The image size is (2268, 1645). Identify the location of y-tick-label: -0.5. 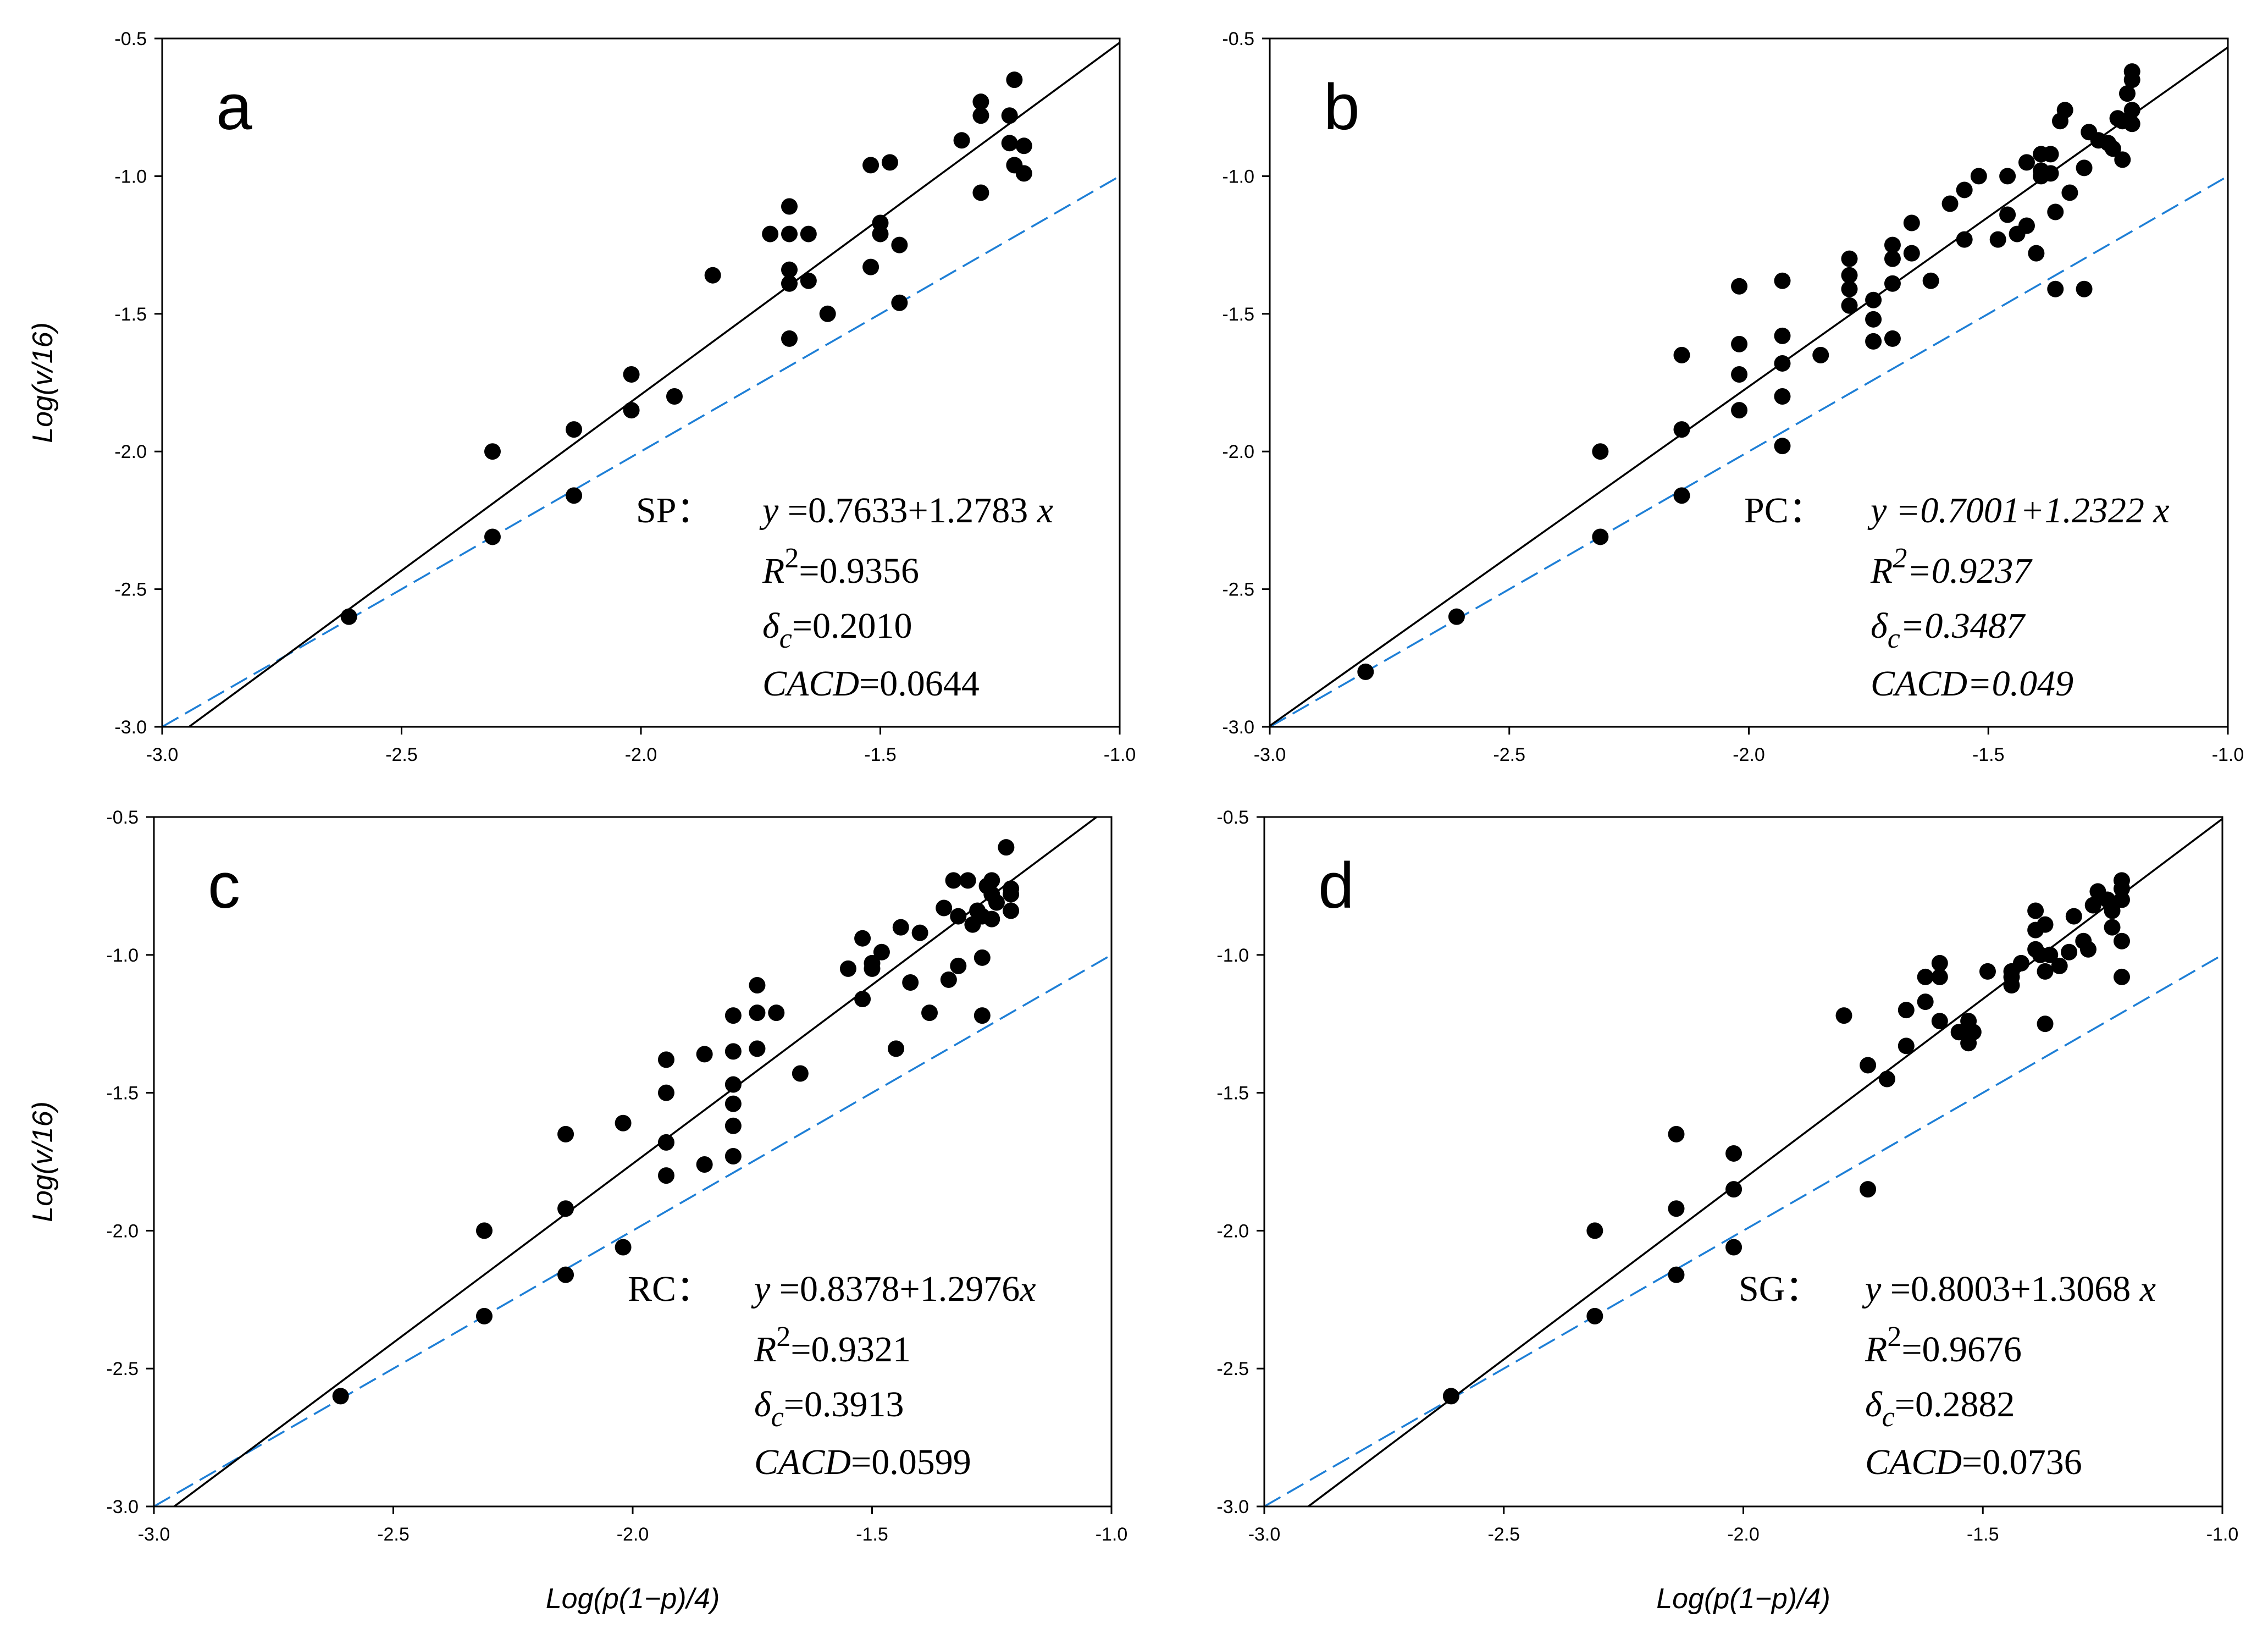
(130, 39).